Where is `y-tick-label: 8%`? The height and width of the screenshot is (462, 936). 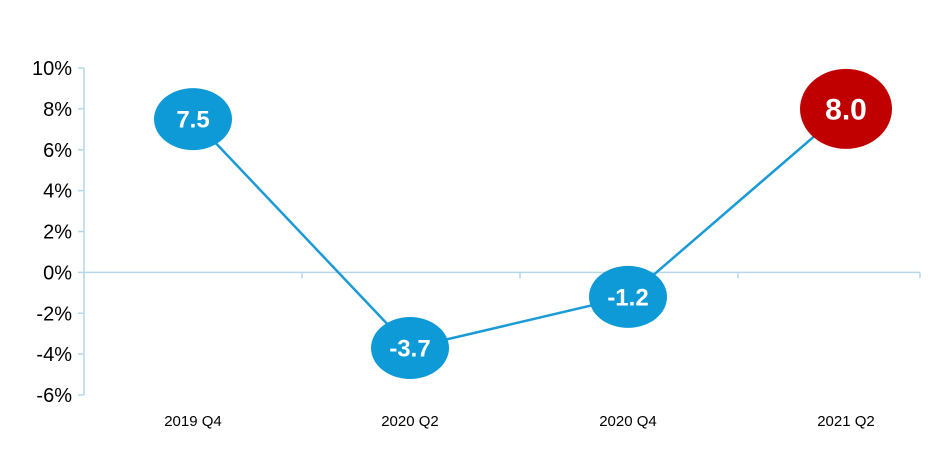 y-tick-label: 8% is located at coordinates (57, 110).